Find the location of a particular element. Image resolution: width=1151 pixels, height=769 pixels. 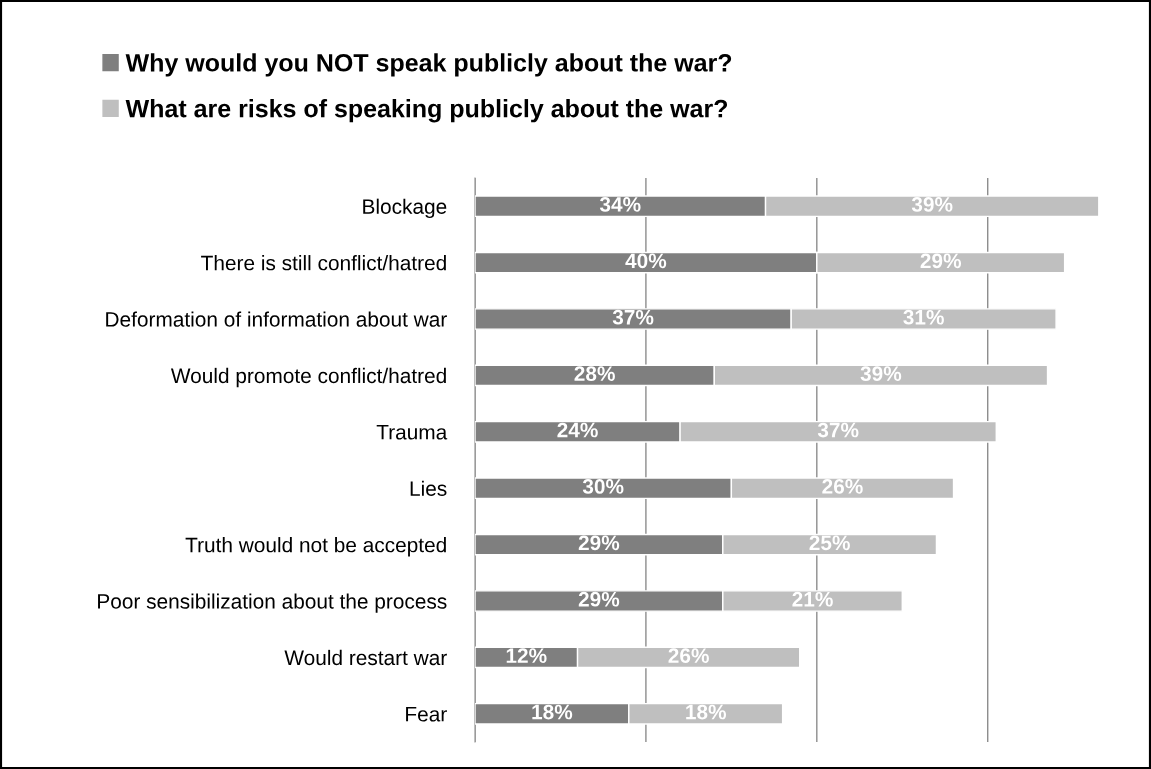

data-label: 24% is located at coordinates (577, 430).